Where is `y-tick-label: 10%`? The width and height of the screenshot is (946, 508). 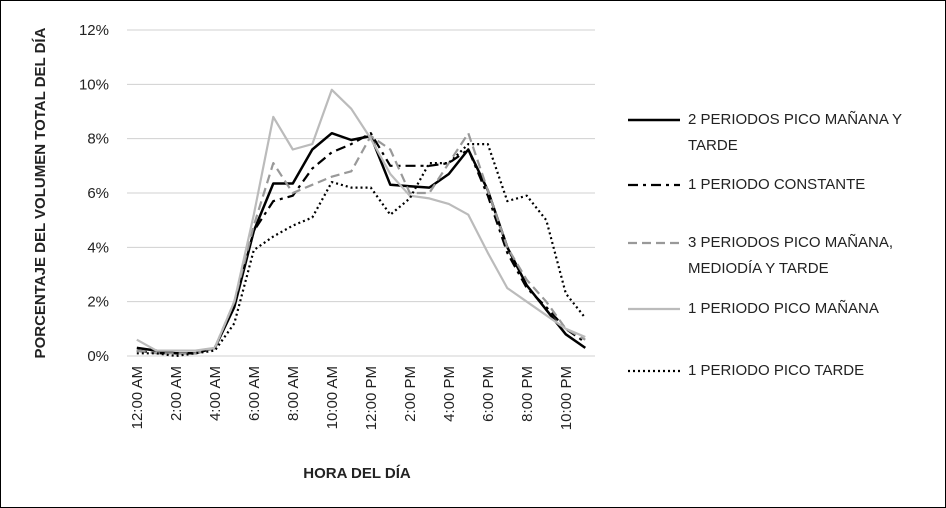
y-tick-label: 10% is located at coordinates (94, 84).